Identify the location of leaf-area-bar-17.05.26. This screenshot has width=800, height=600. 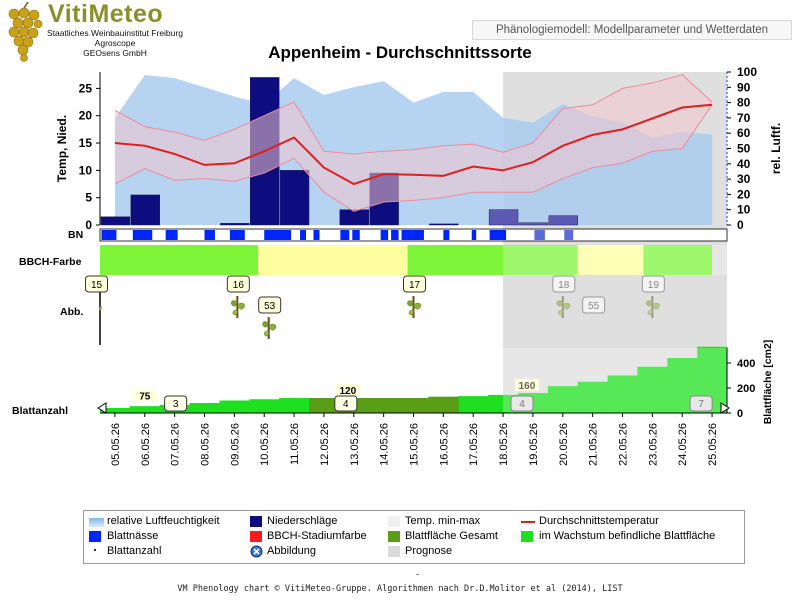
(473, 404).